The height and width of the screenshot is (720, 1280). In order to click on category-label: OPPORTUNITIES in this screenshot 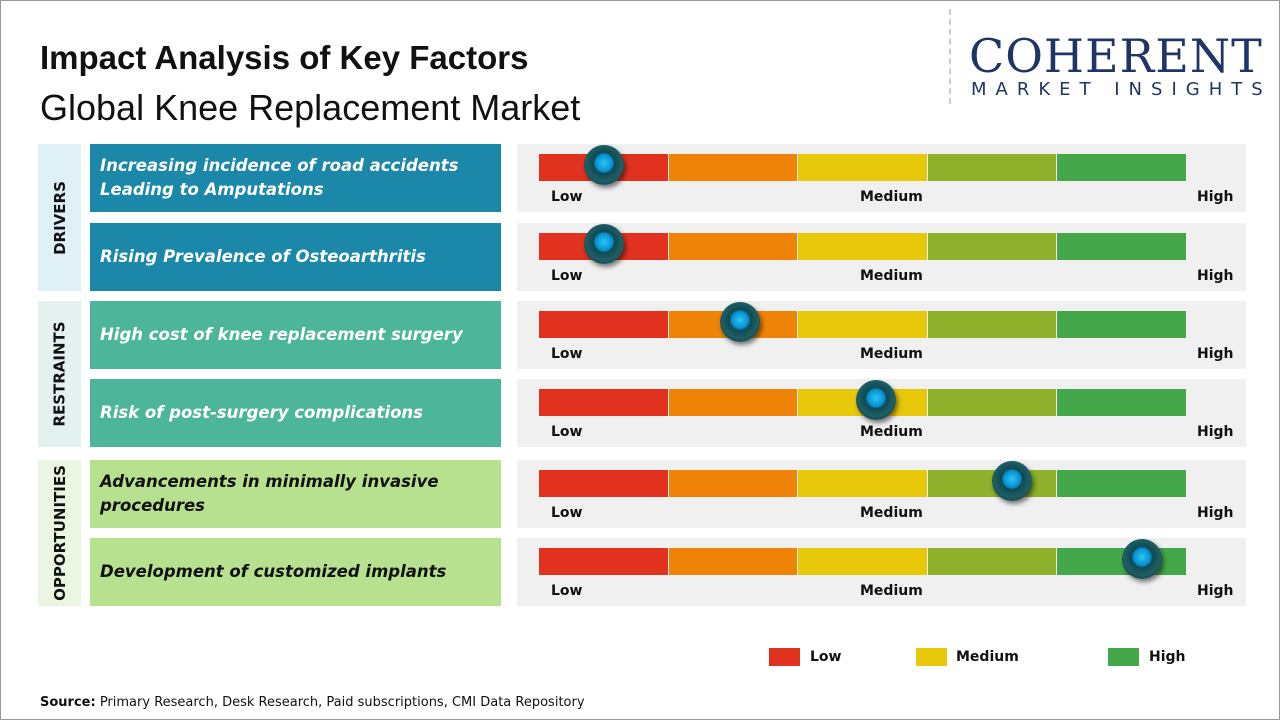, I will do `click(59, 533)`.